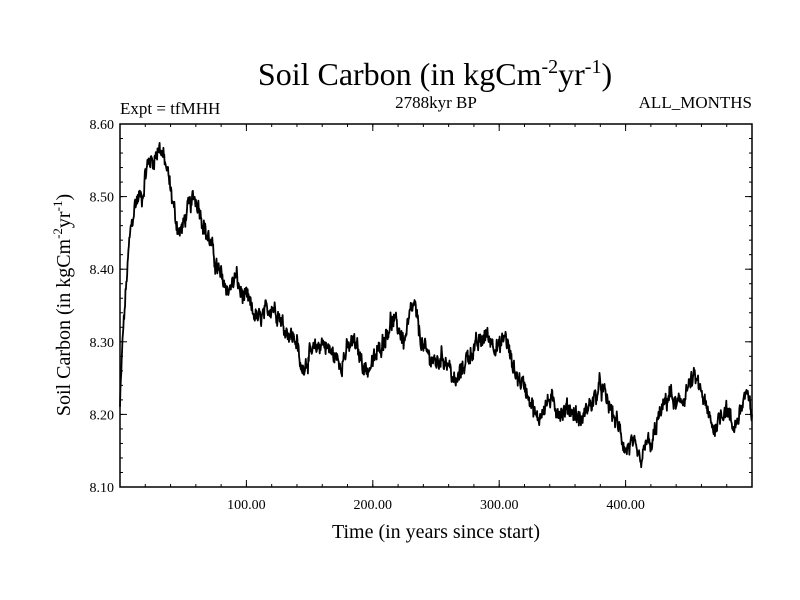 The height and width of the screenshot is (600, 800). I want to click on x-tick-label: 200.00, so click(373, 505).